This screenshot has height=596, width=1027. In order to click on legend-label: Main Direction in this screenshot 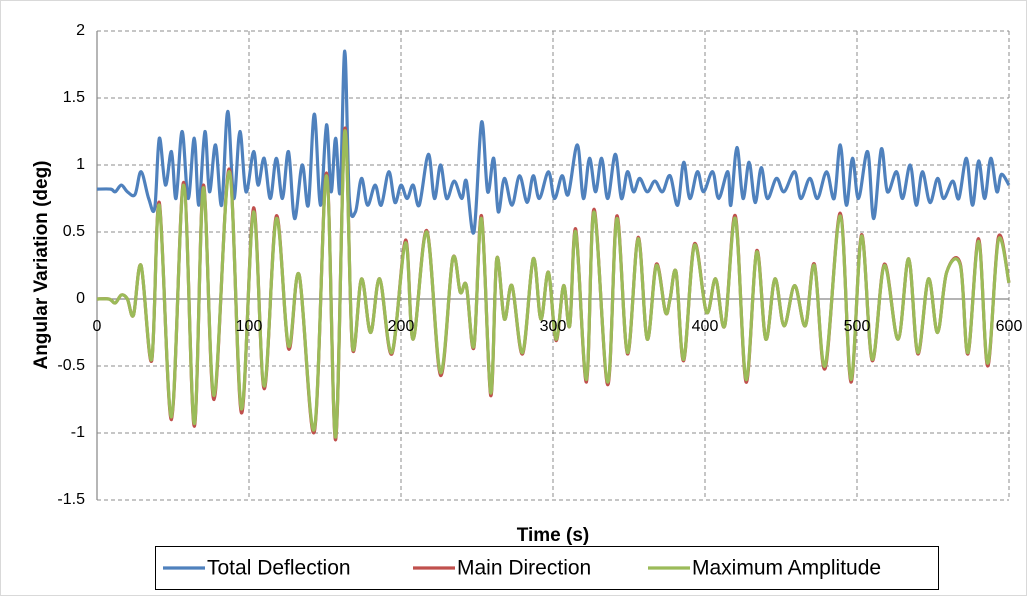, I will do `click(524, 568)`.